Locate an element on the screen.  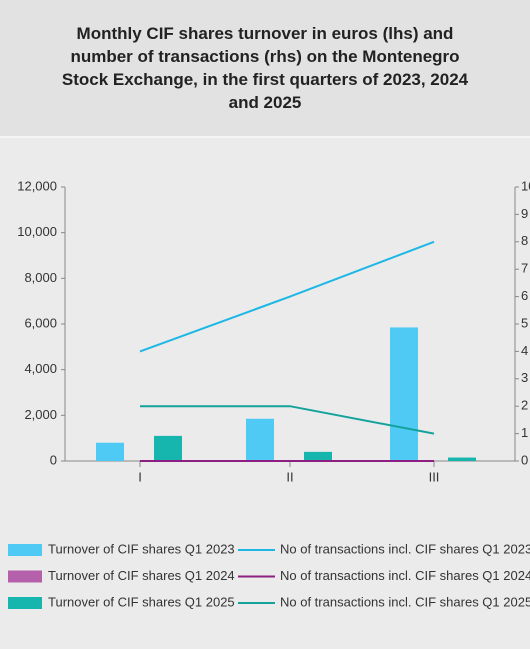
y2-tick-label: 8 is located at coordinates (524, 240).